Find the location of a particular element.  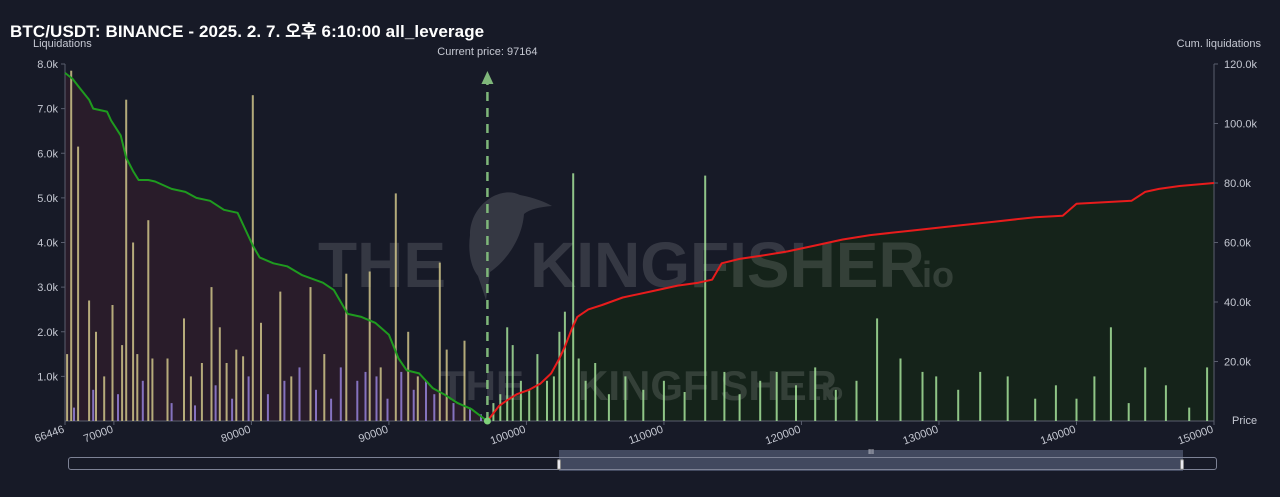

watermark-io-2: .io is located at coordinates (829, 392).